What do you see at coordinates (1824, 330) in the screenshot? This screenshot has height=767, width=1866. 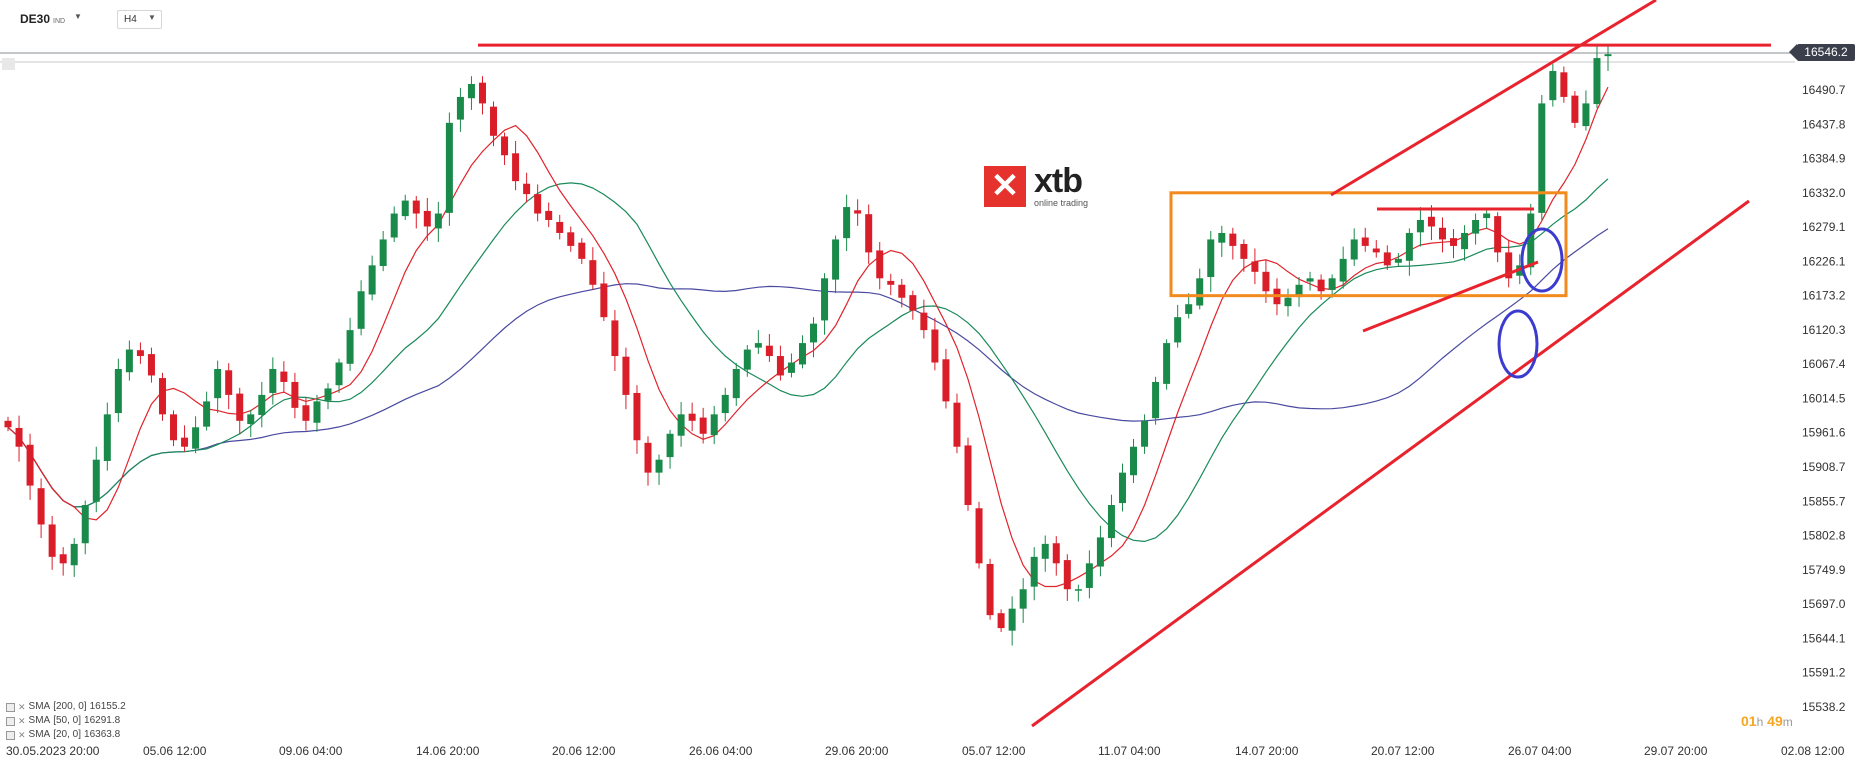 I see `y-tick-label: 16120.3` at bounding box center [1824, 330].